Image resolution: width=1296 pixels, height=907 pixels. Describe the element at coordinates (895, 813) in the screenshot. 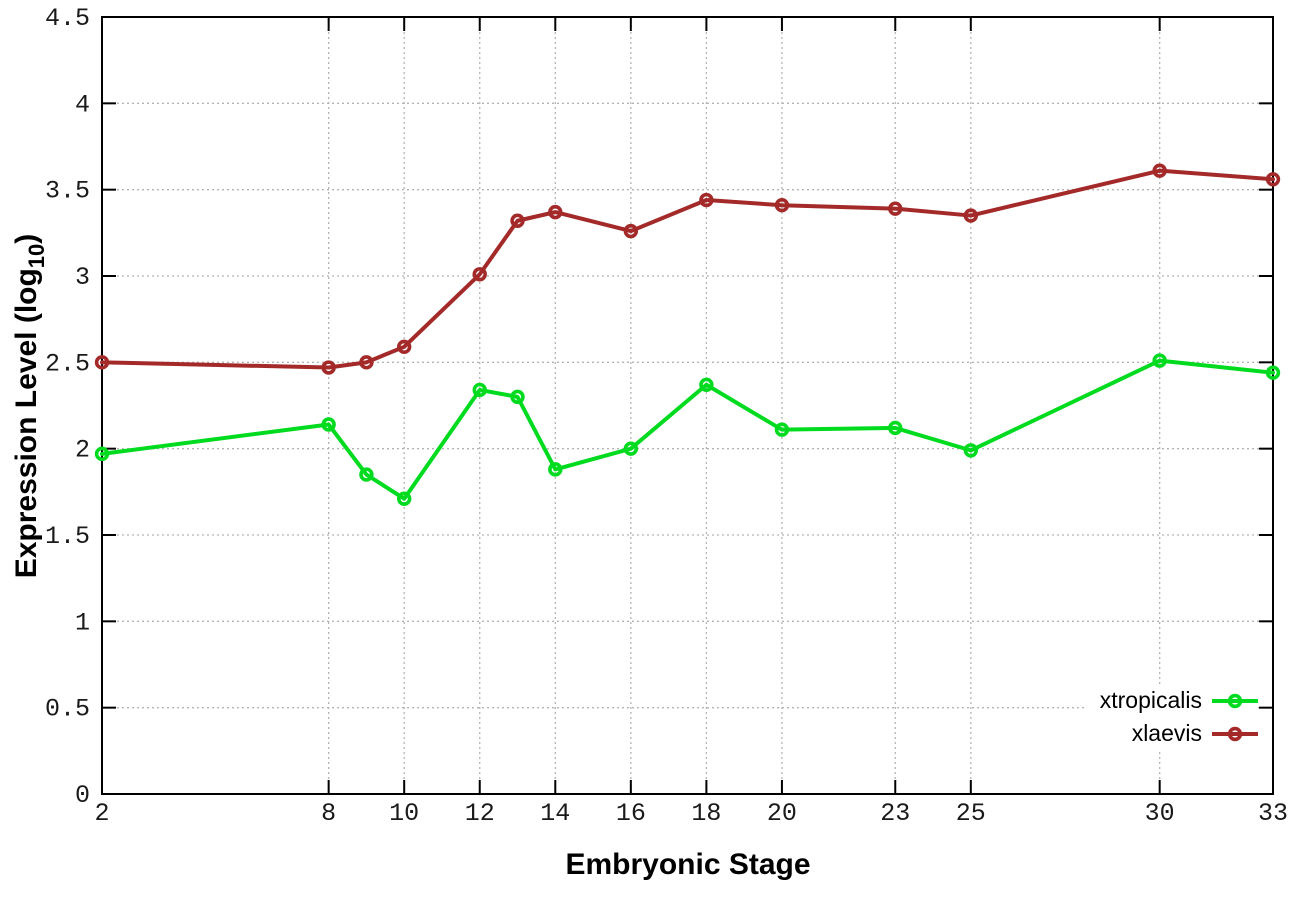

I see `x-tick-label: 23` at that location.